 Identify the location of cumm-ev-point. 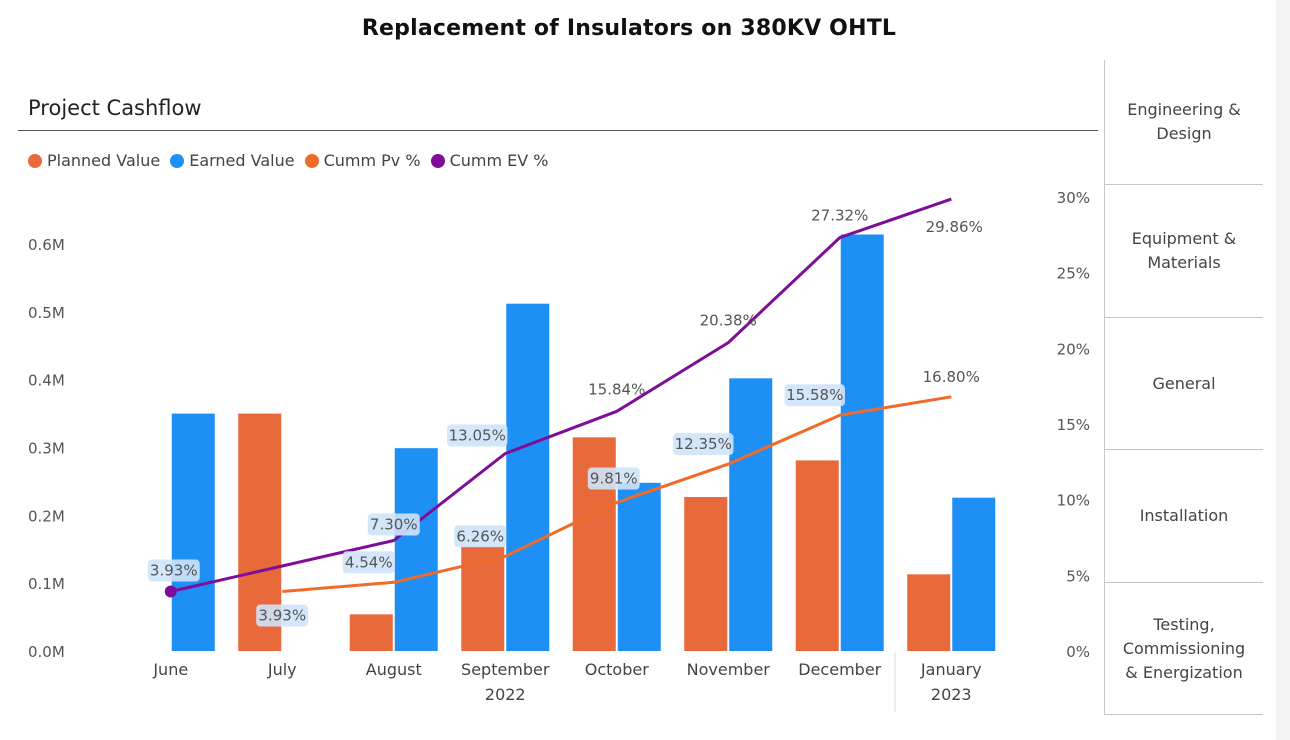
(170, 591).